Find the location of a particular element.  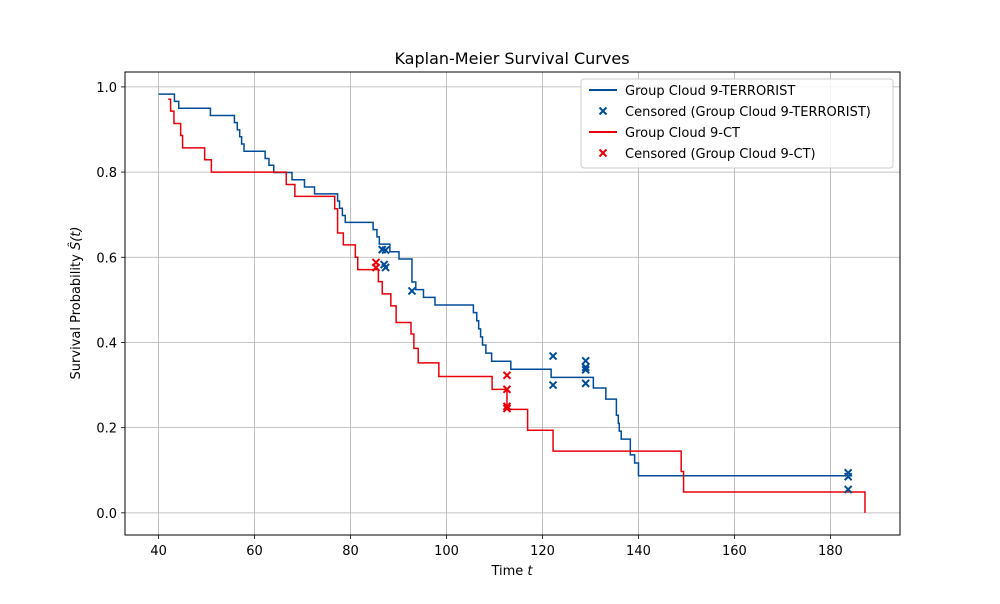

y-axis-label-variable: Ŝ(t) is located at coordinates (76, 239).